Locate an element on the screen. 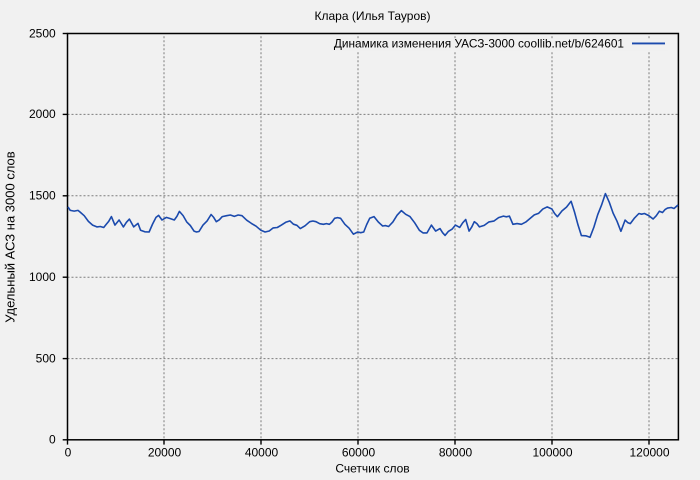 The image size is (700, 480). svg-text: Клара (Илья Тауров) is located at coordinates (373, 16).